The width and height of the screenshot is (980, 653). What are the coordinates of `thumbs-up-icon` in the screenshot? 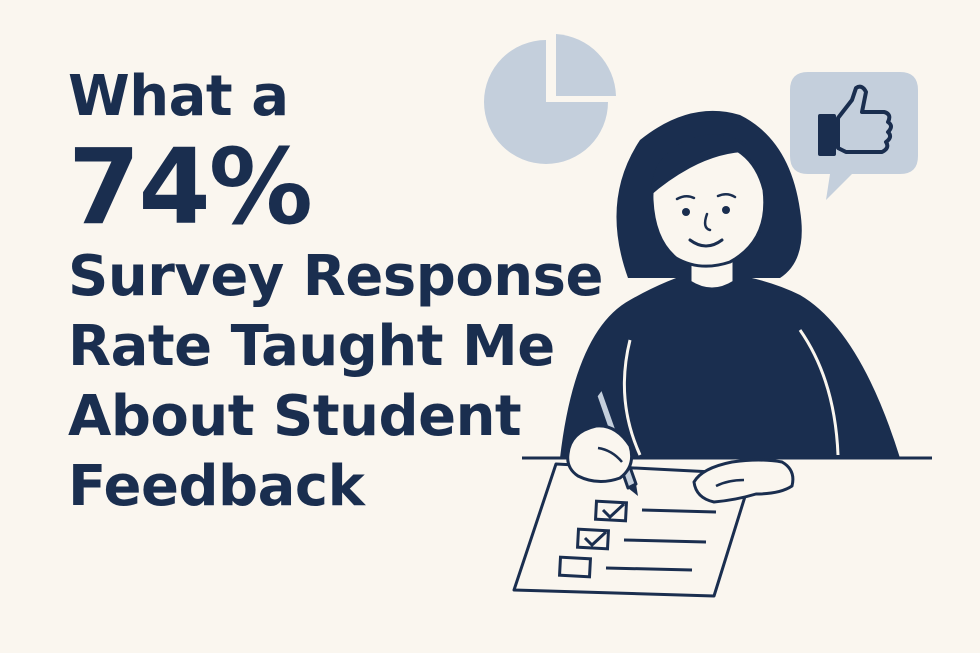 It's located at (855, 120).